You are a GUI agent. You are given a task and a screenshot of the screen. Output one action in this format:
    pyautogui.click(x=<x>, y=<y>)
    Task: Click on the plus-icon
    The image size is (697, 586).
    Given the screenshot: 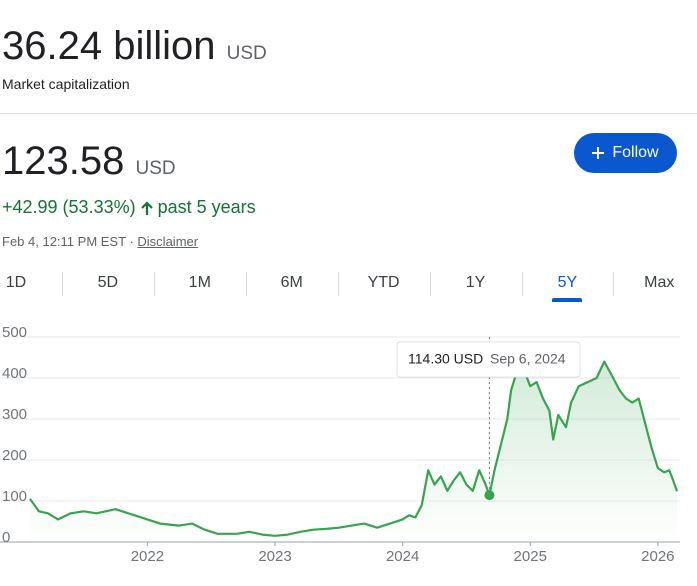 What is the action you would take?
    pyautogui.click(x=598, y=153)
    